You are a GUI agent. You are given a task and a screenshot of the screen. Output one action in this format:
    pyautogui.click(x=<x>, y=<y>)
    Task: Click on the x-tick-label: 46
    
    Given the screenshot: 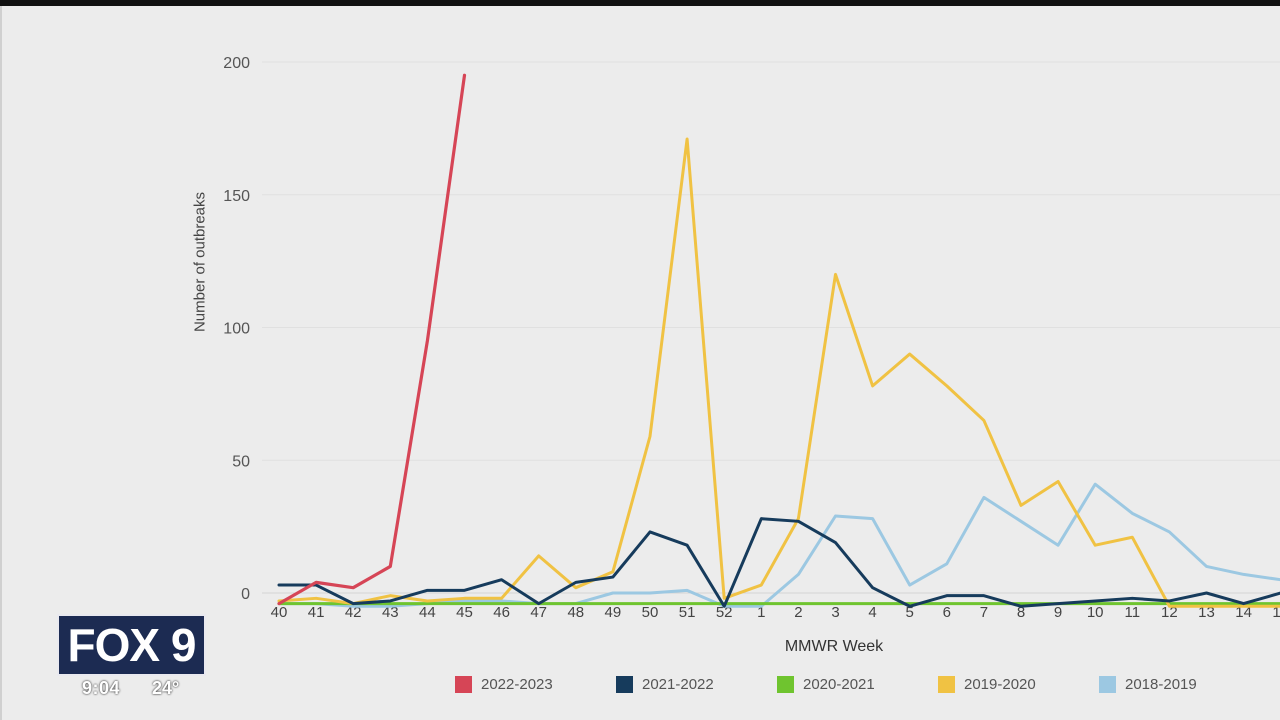 What is the action you would take?
    pyautogui.click(x=501, y=612)
    